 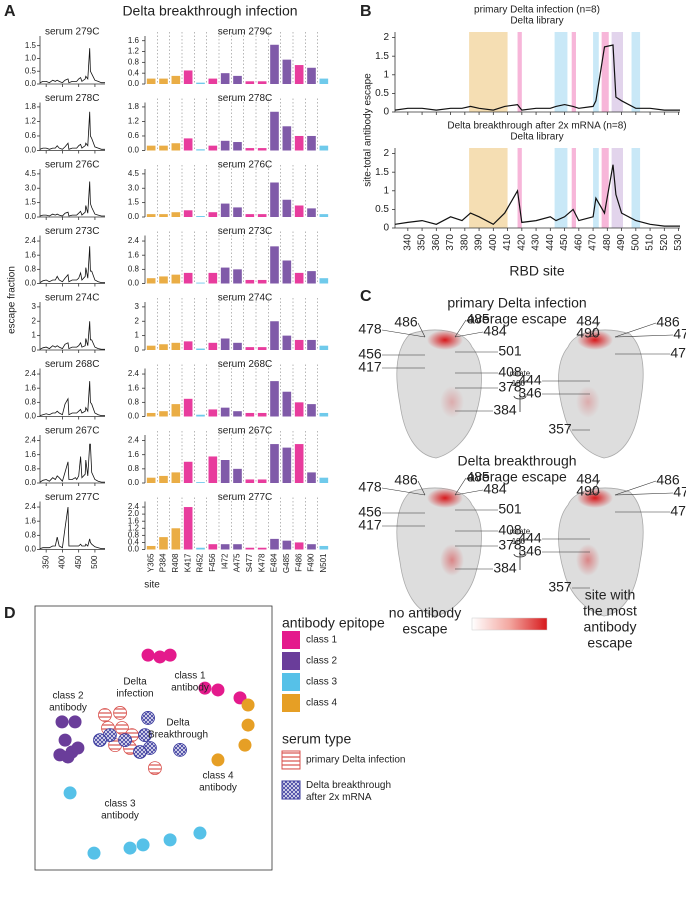 I want to click on x-tick-label: 470, so click(x=593, y=242).